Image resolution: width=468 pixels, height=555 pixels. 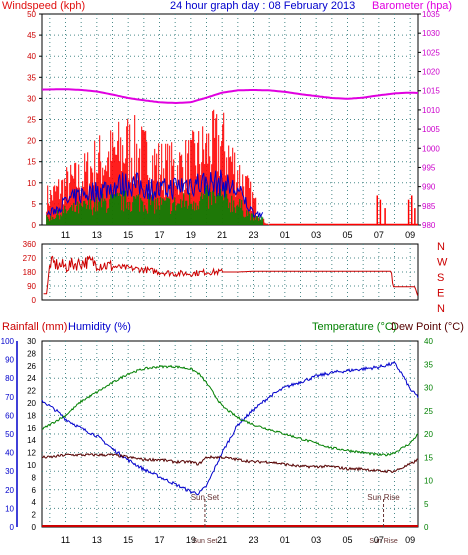 What do you see at coordinates (99, 327) in the screenshot?
I see `humidity-label: Humidity (%)` at bounding box center [99, 327].